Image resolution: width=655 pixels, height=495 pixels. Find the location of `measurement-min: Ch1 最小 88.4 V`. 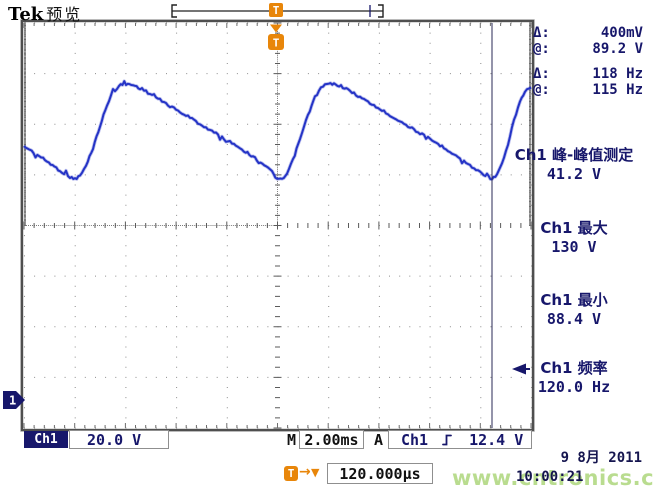

measurement-min: Ch1 最小 88.4 V is located at coordinates (574, 310).